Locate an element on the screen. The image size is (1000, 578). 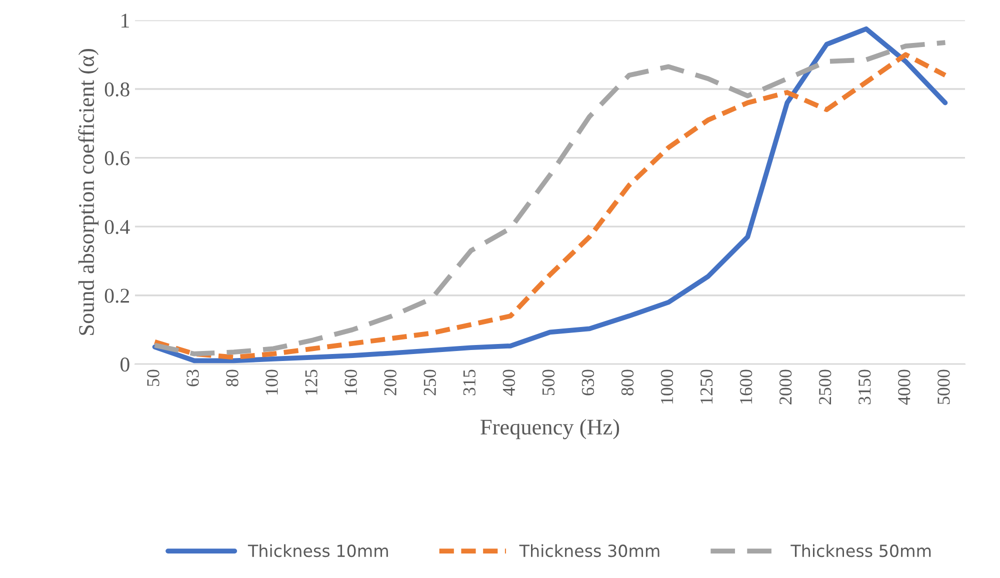
y-tick-label: 0.4 is located at coordinates (117, 227).